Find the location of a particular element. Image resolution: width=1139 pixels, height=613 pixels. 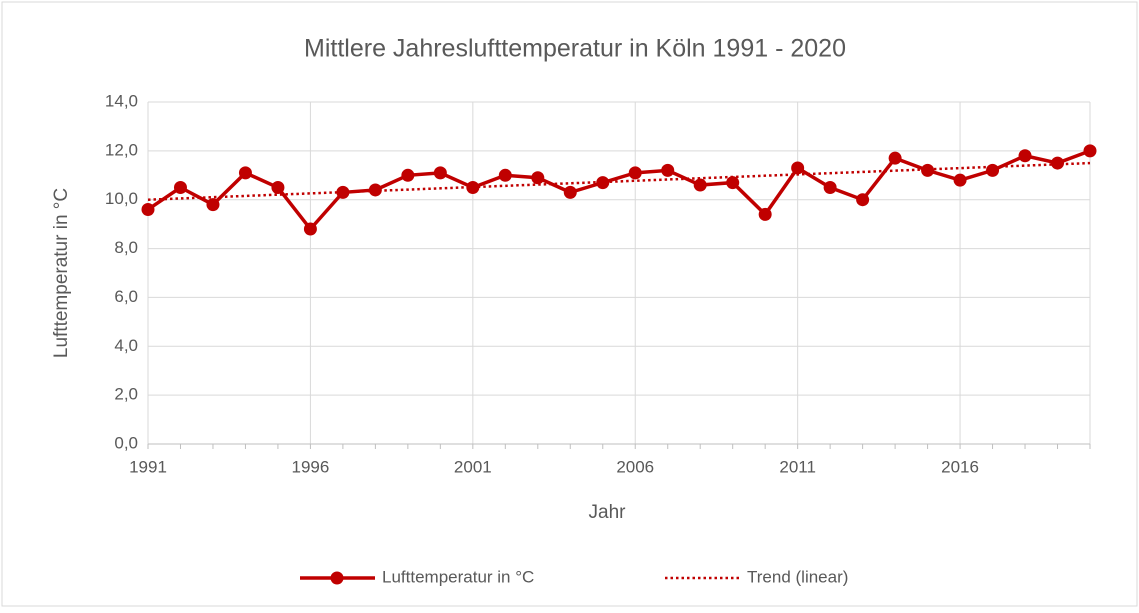

legend-label: Lufttemperatur in °C is located at coordinates (458, 576).